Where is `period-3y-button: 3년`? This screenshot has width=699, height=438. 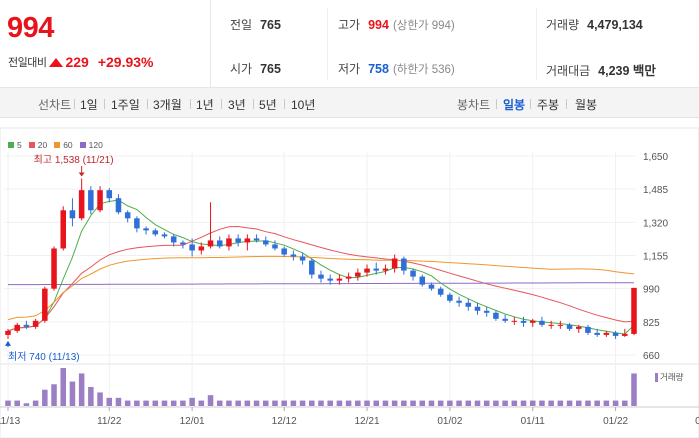
period-3y-button: 3년 is located at coordinates (237, 105).